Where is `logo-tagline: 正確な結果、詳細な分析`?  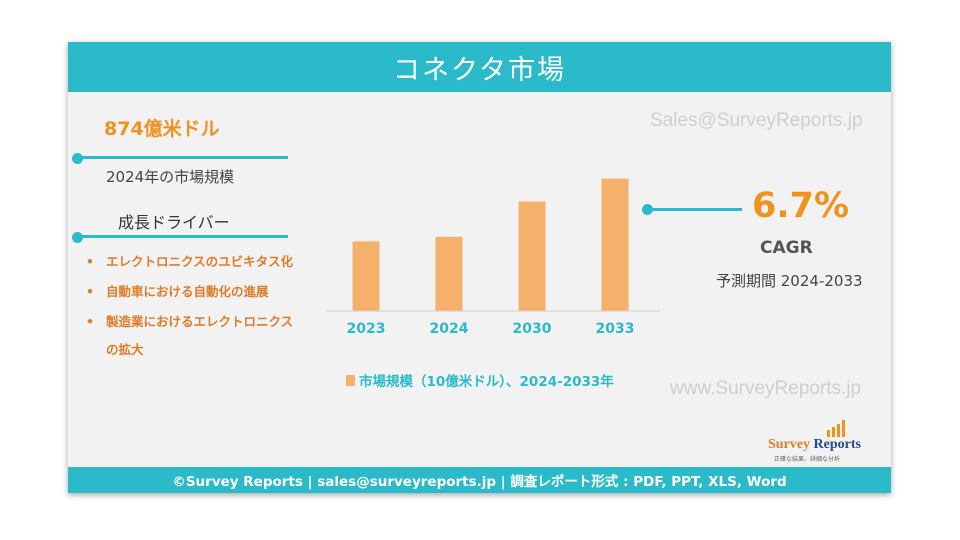 logo-tagline: 正確な結果、詳細な分析 is located at coordinates (807, 459).